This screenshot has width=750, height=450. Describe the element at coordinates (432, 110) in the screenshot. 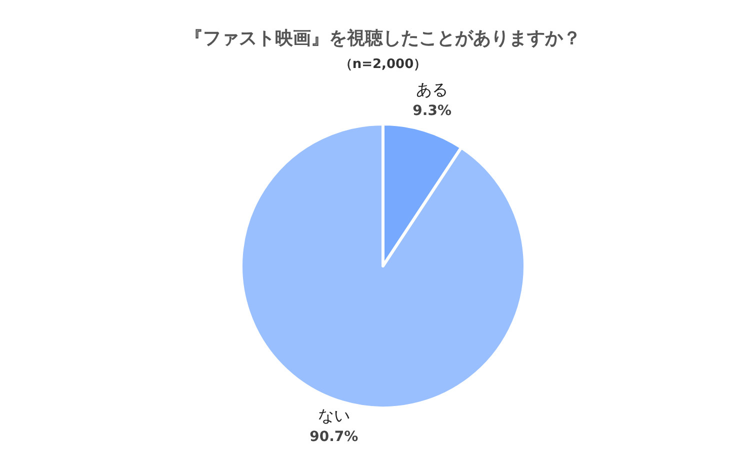

I see `data-label: 9.3%` at that location.